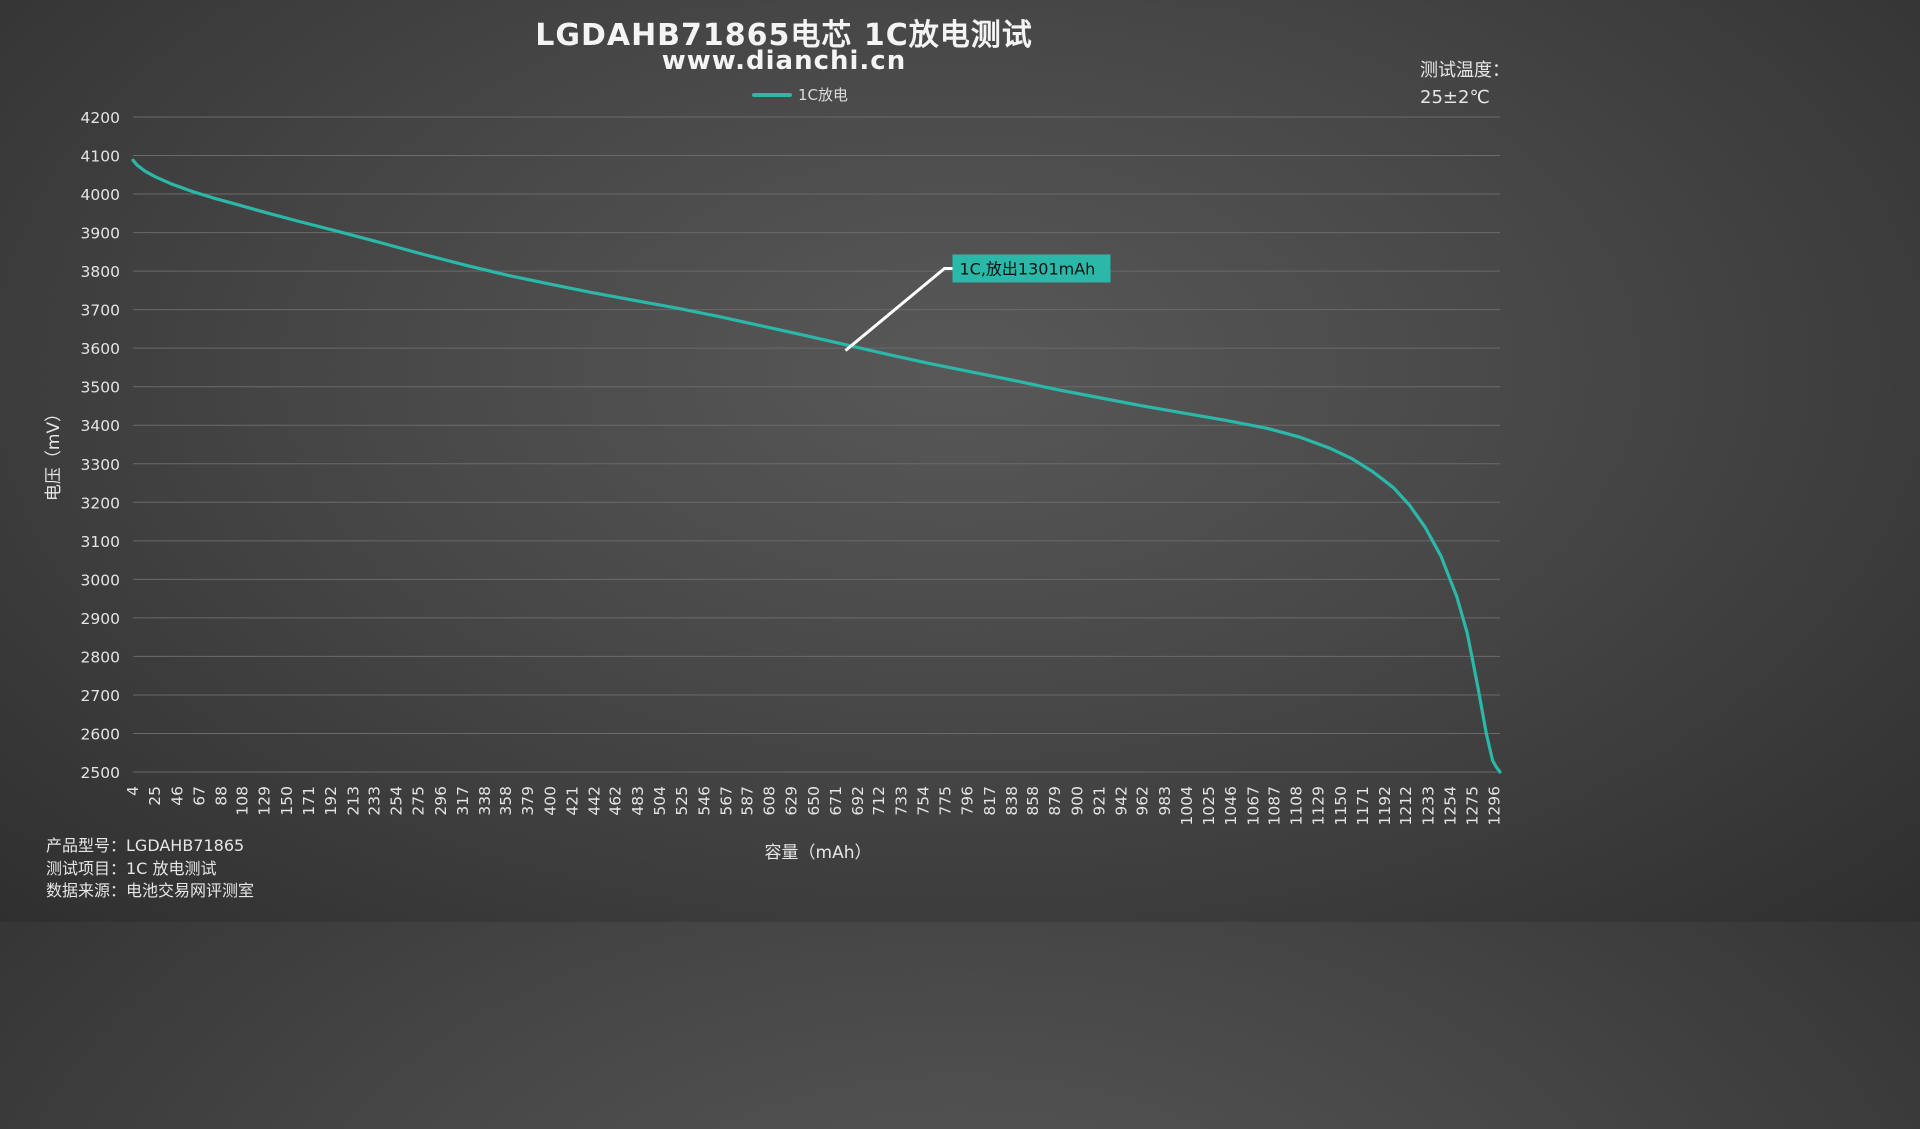 This screenshot has height=1129, width=1920. What do you see at coordinates (1455, 97) in the screenshot?
I see `temperature-value: 25±2℃` at bounding box center [1455, 97].